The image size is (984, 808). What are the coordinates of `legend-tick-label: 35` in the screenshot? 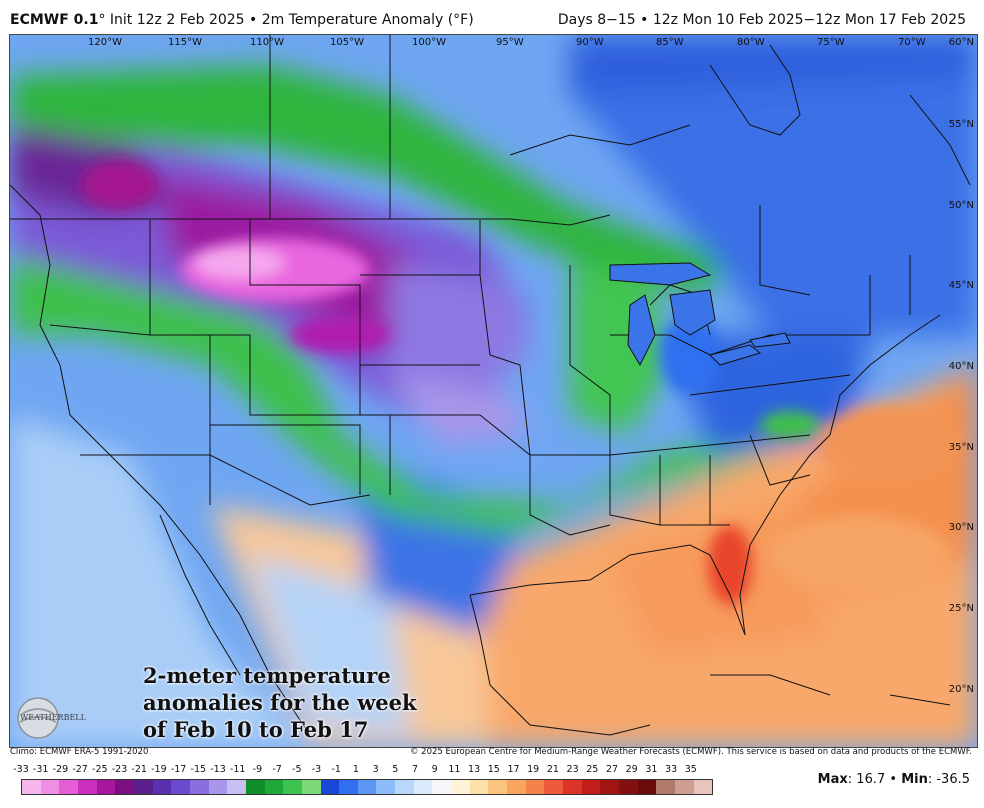 It's located at (690, 769).